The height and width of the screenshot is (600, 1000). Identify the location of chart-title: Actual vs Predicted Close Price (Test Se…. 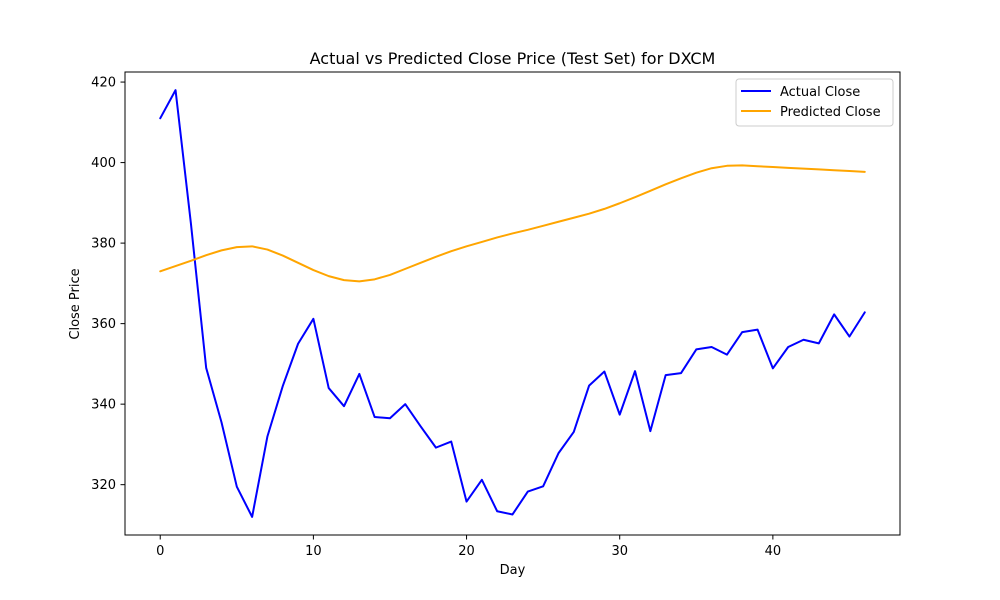
(513, 58).